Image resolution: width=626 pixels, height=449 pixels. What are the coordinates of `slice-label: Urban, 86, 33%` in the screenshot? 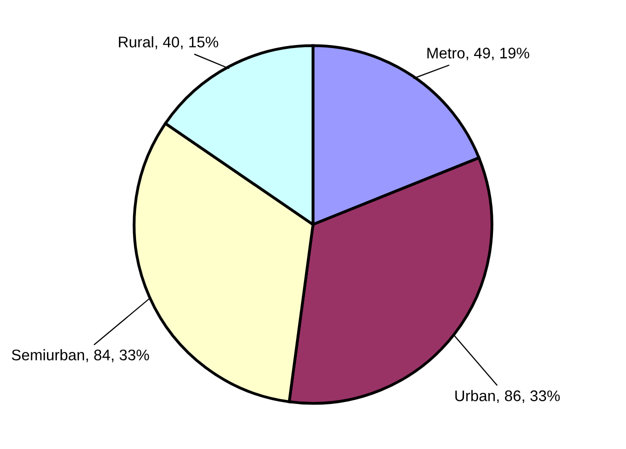 It's located at (507, 397).